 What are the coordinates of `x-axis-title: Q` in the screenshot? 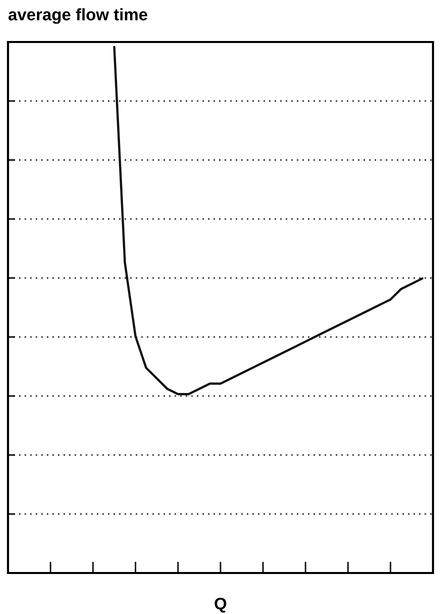 It's located at (220, 605).